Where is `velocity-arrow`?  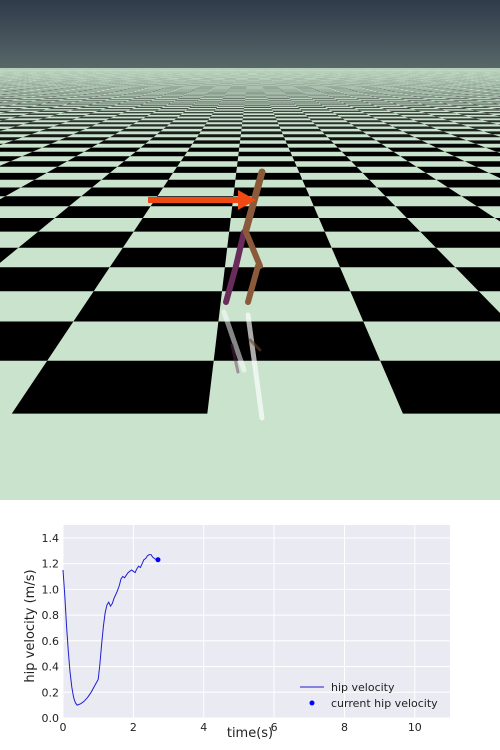
velocity-arrow is located at coordinates (202, 200).